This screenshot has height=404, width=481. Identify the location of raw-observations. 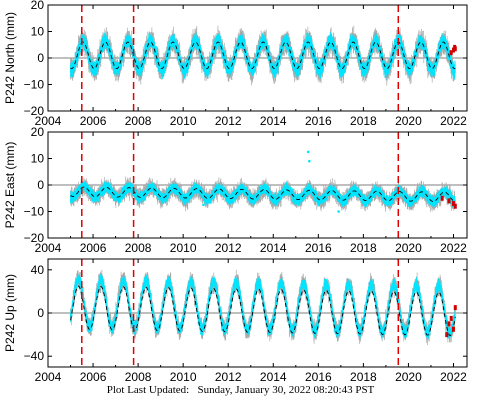
(263, 55).